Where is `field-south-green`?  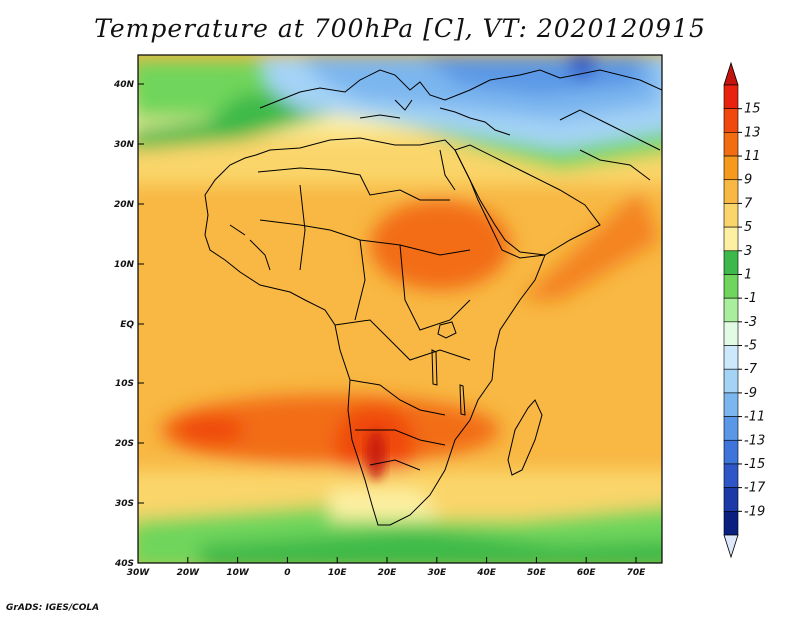
field-south-green is located at coordinates (431, 546).